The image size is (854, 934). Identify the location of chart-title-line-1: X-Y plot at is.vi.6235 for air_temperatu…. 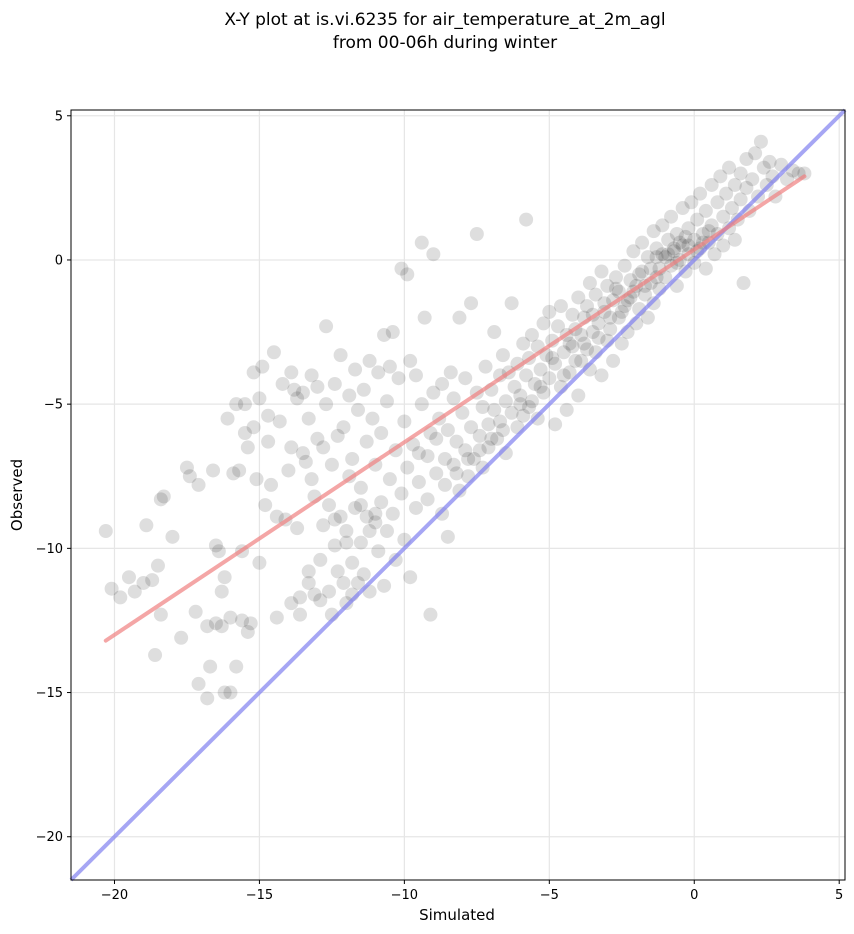
(444, 20).